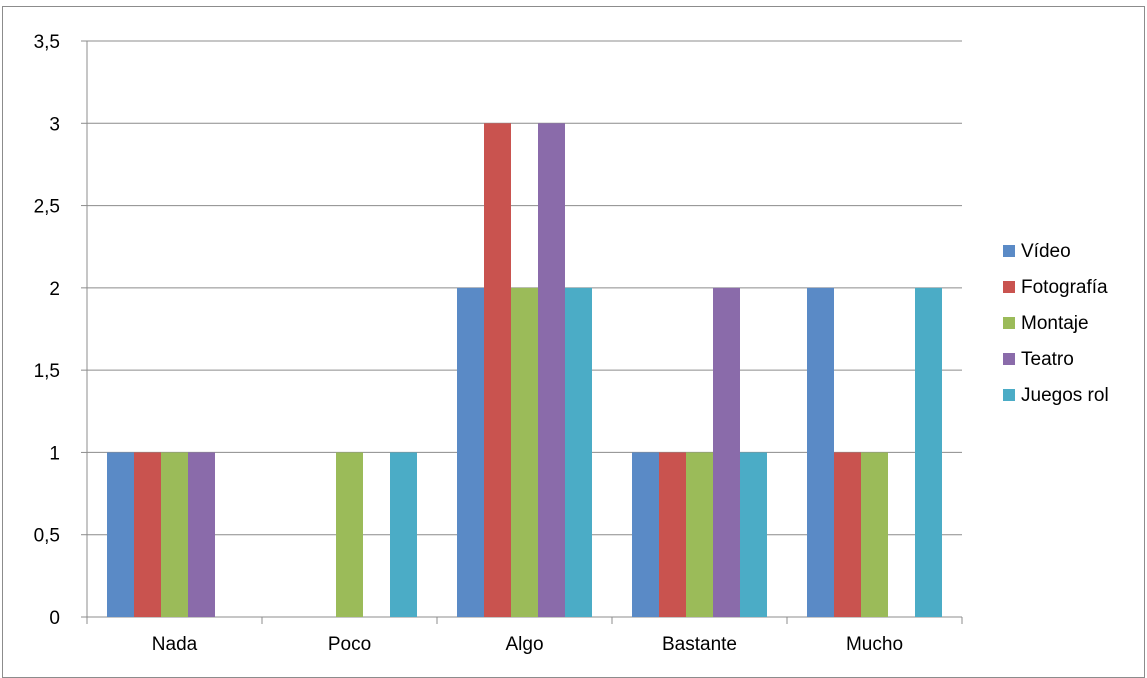 The height and width of the screenshot is (678, 1147). Describe the element at coordinates (874, 644) in the screenshot. I see `x-tick-label: Mucho` at that location.